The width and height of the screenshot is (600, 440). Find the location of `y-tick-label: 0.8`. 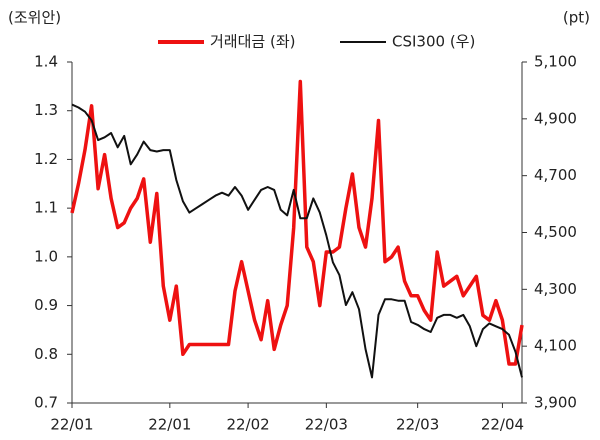

y-tick-label: 0.8 is located at coordinates (46, 354).